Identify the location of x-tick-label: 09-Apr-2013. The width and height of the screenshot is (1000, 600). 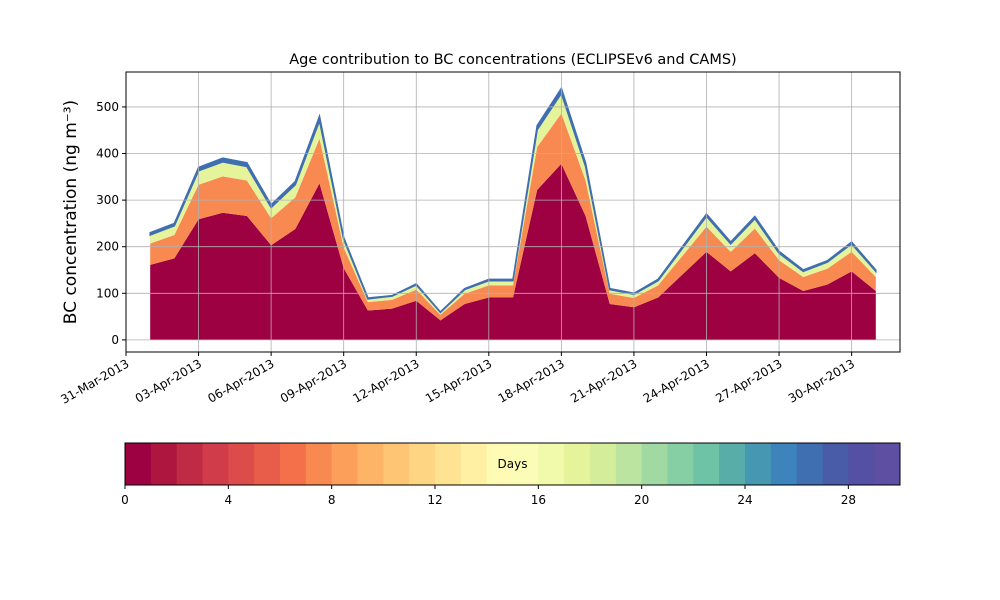
(313, 380).